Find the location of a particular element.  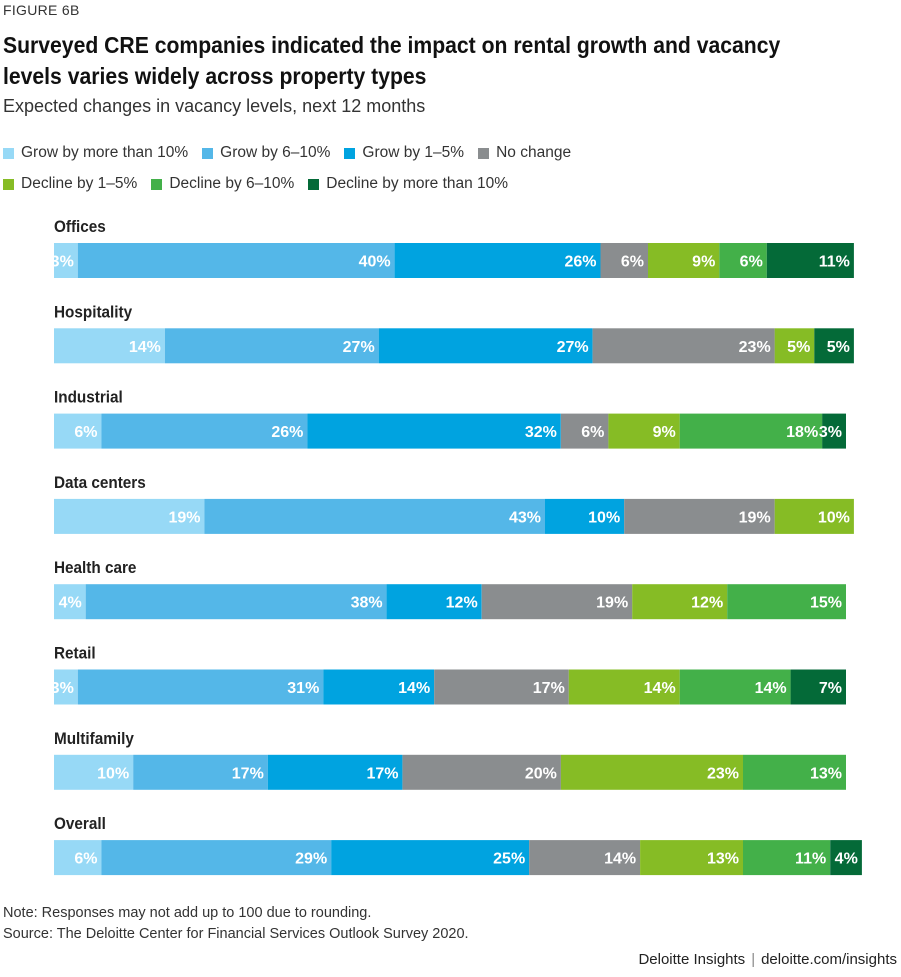

bar-group: Health care 4% 38% 12% 19% 12% 15% is located at coordinates (450, 589).